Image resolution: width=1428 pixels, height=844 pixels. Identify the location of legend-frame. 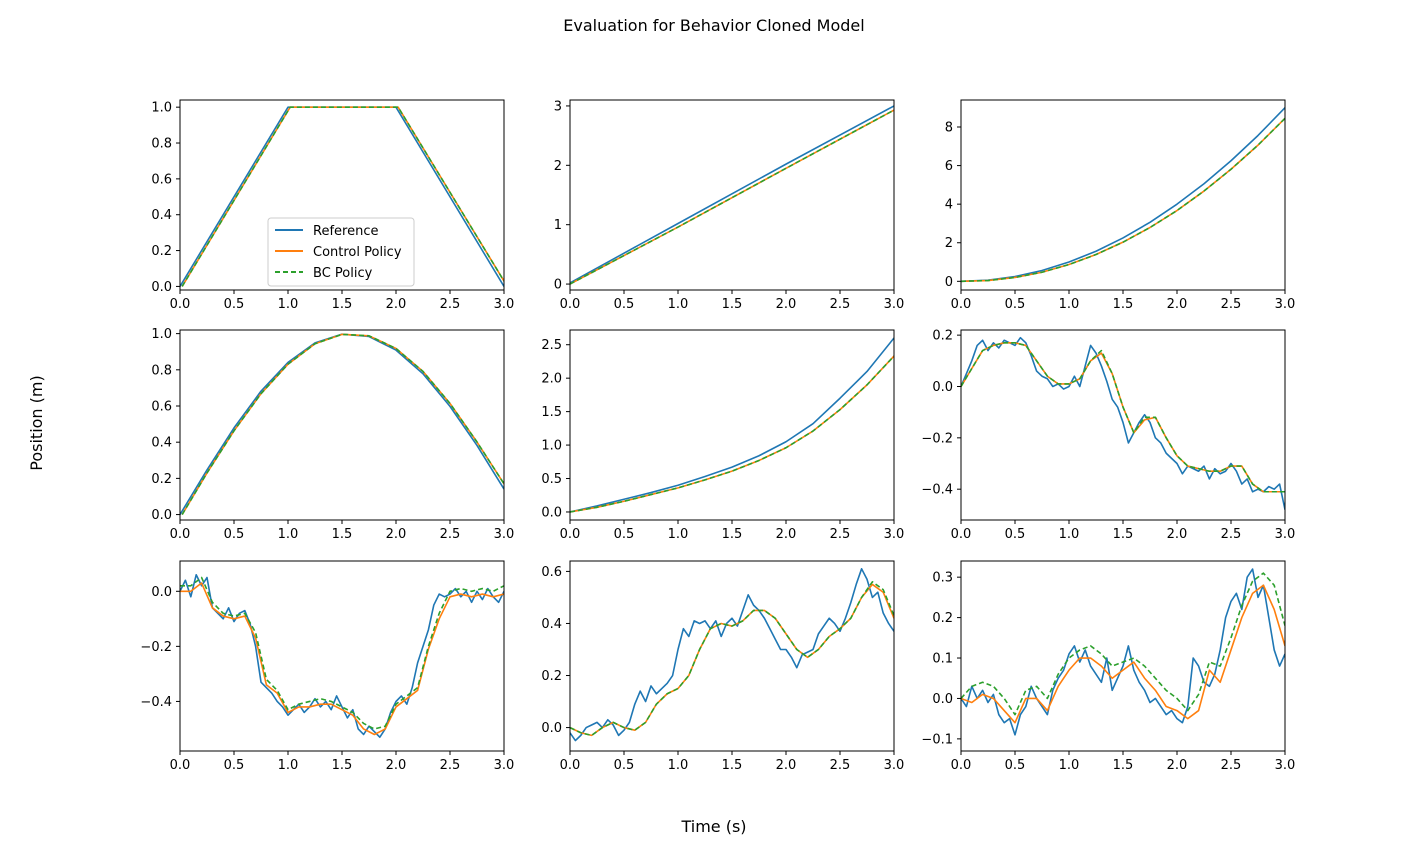
(341, 252).